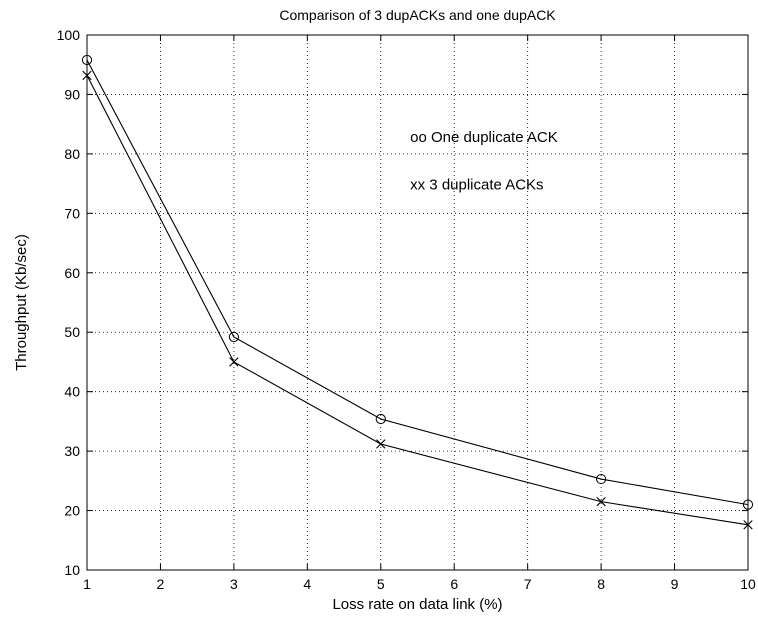  Describe the element at coordinates (72, 213) in the screenshot. I see `y-tick-label: 70` at that location.